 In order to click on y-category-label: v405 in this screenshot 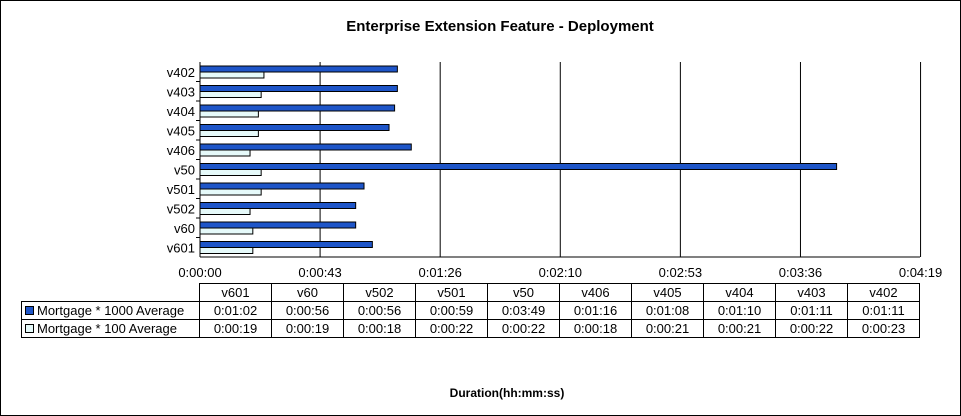, I will do `click(181, 130)`.